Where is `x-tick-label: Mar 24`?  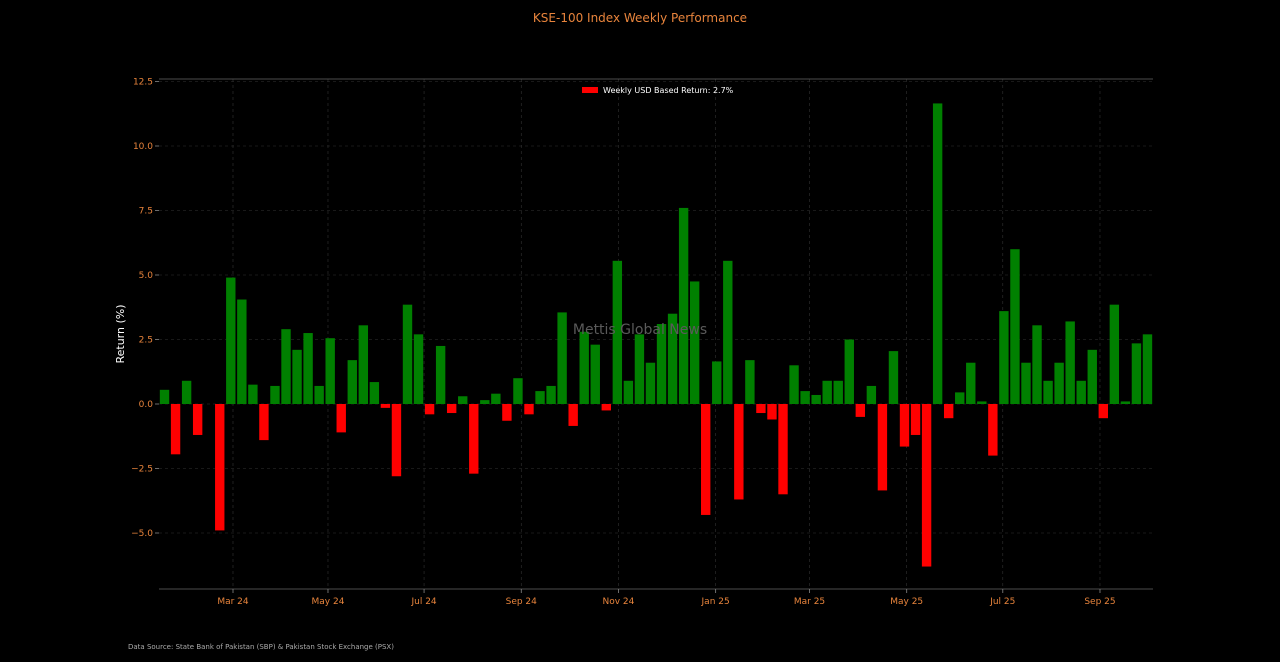
x-tick-label: Mar 24 is located at coordinates (233, 602).